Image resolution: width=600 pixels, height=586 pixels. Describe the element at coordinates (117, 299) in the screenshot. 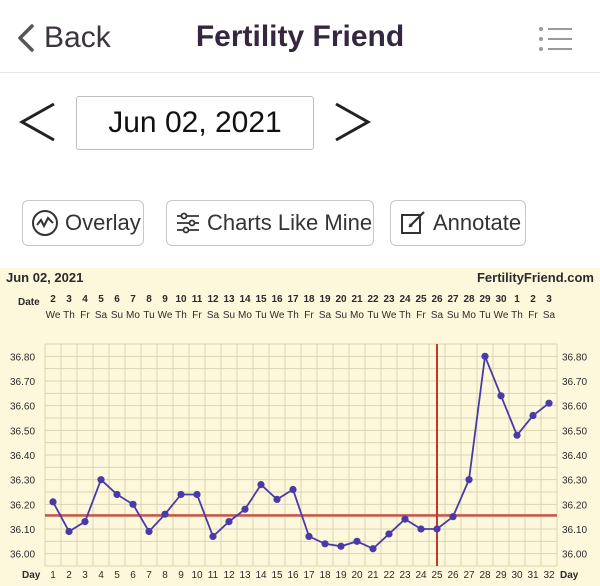

I see `date-tick-label: 6` at that location.